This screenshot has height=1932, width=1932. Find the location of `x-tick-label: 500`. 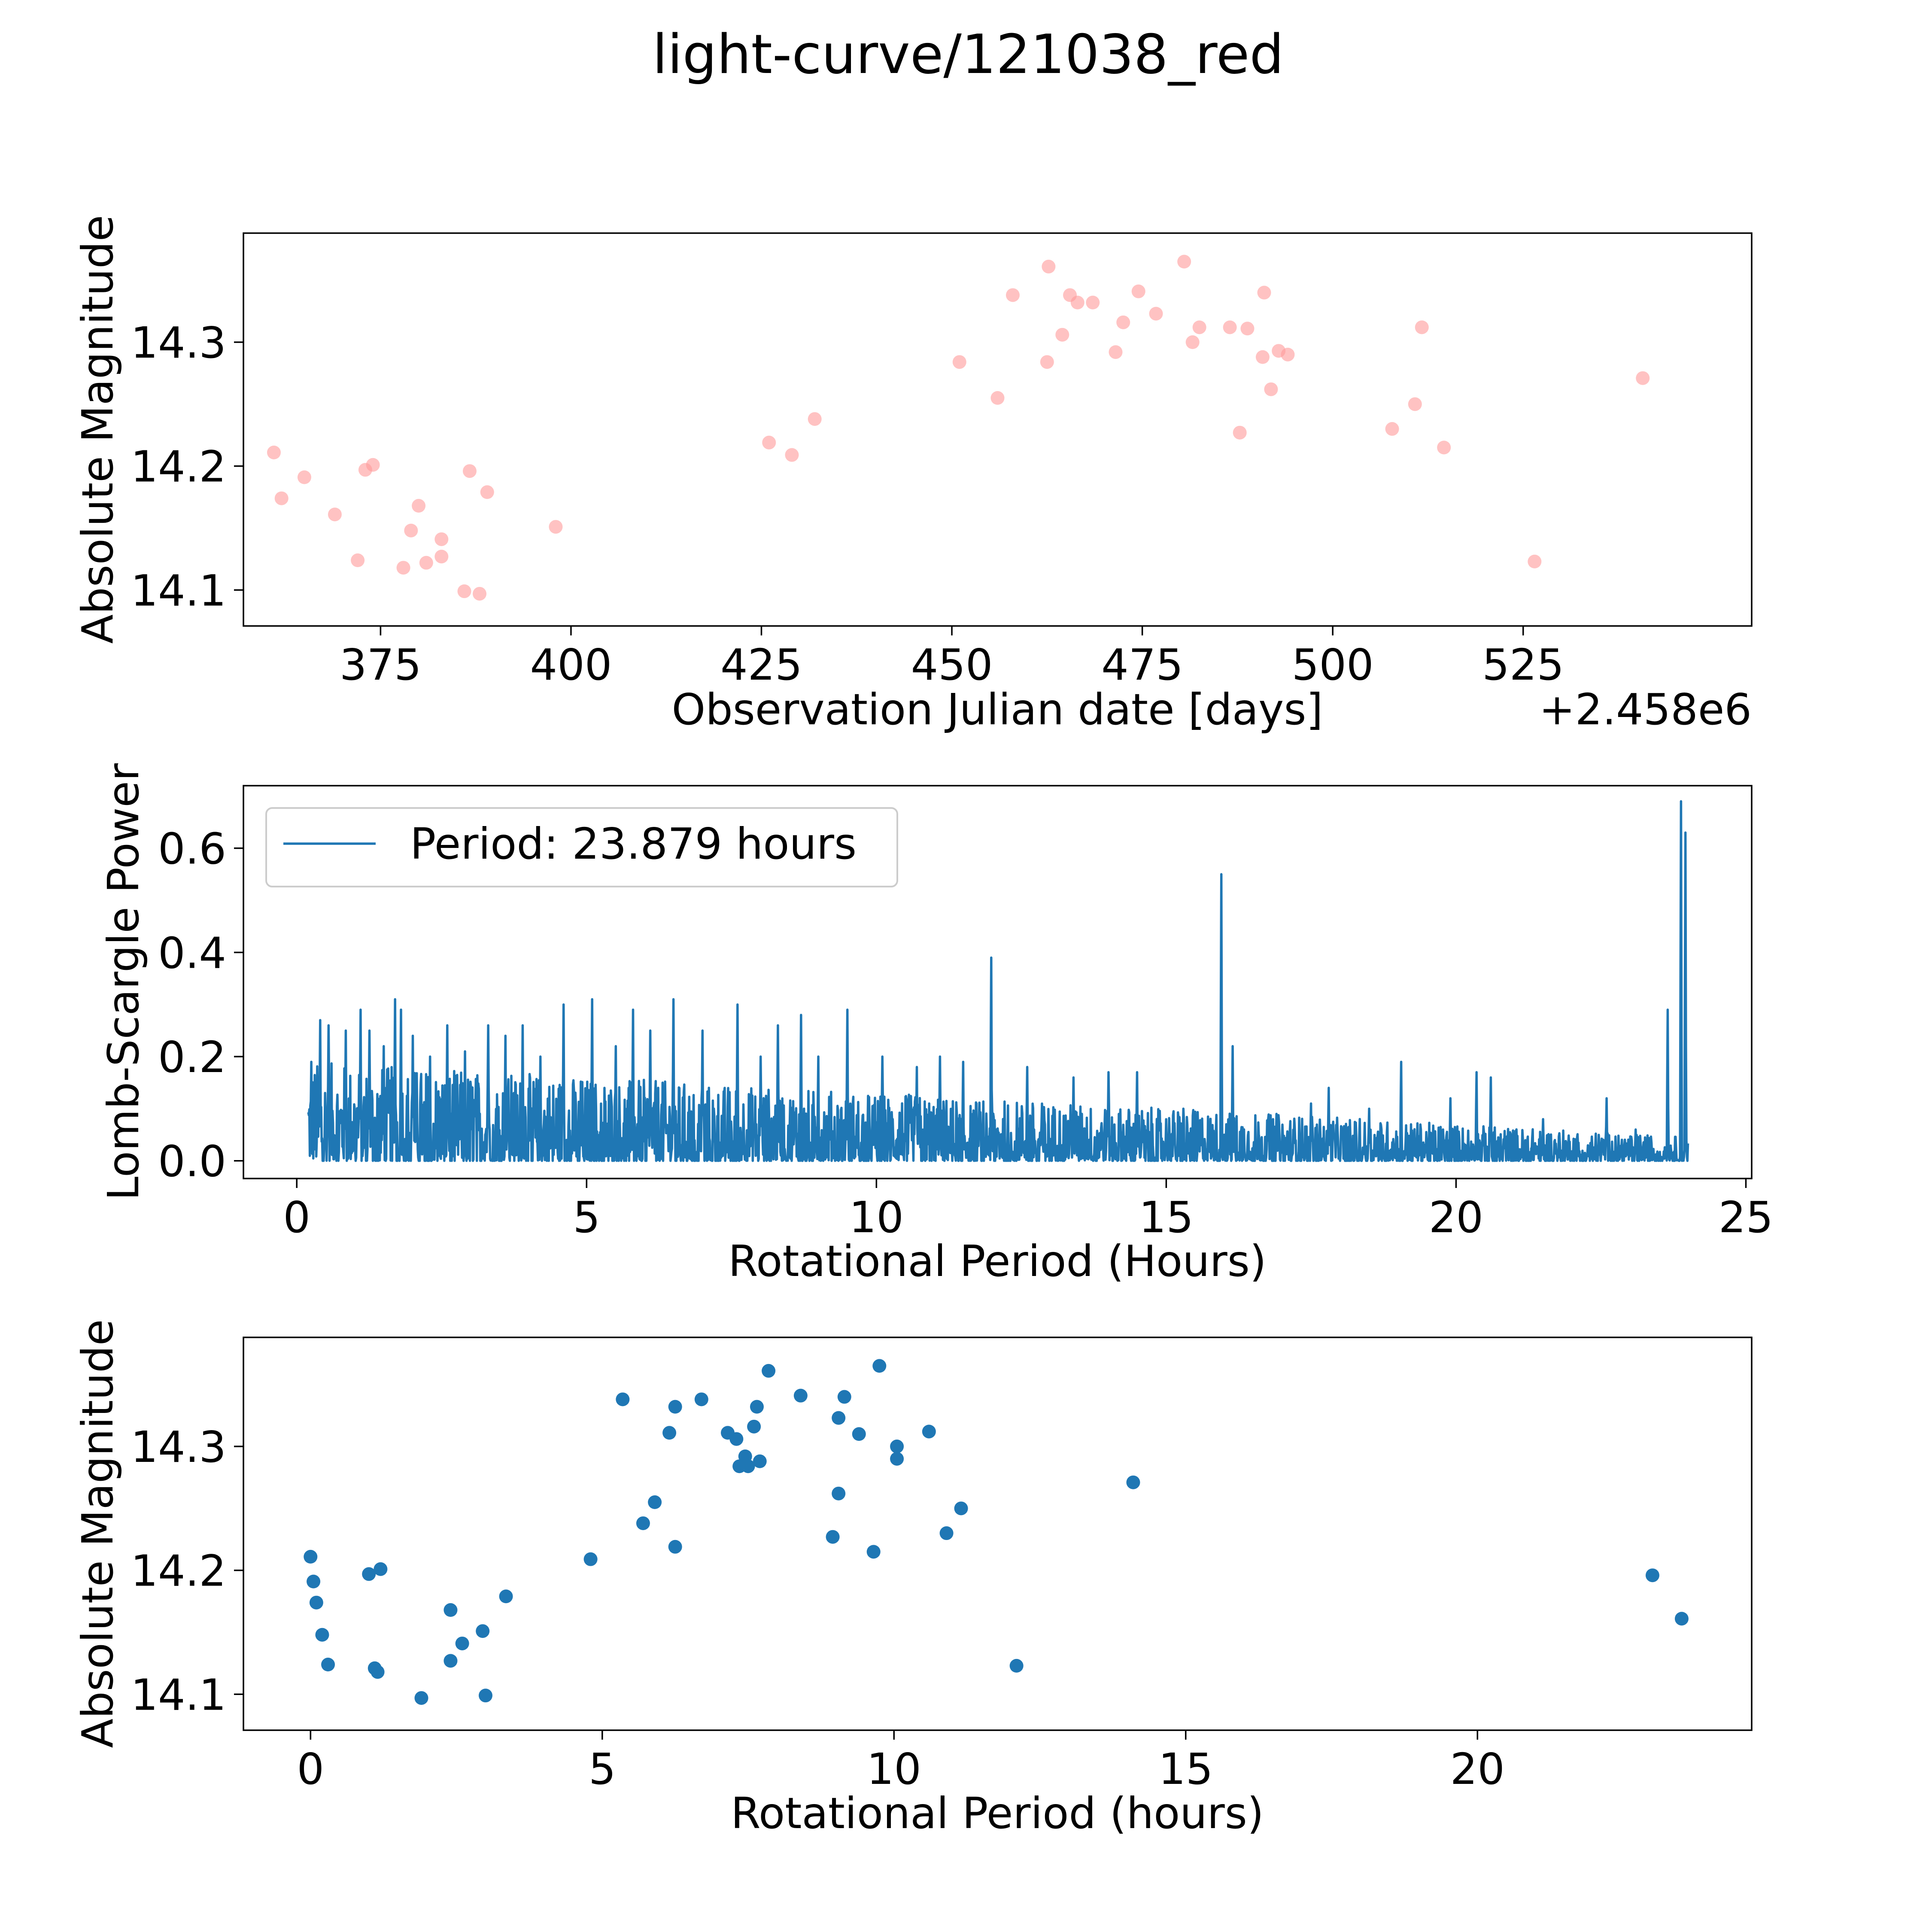

x-tick-label: 500 is located at coordinates (1333, 665).